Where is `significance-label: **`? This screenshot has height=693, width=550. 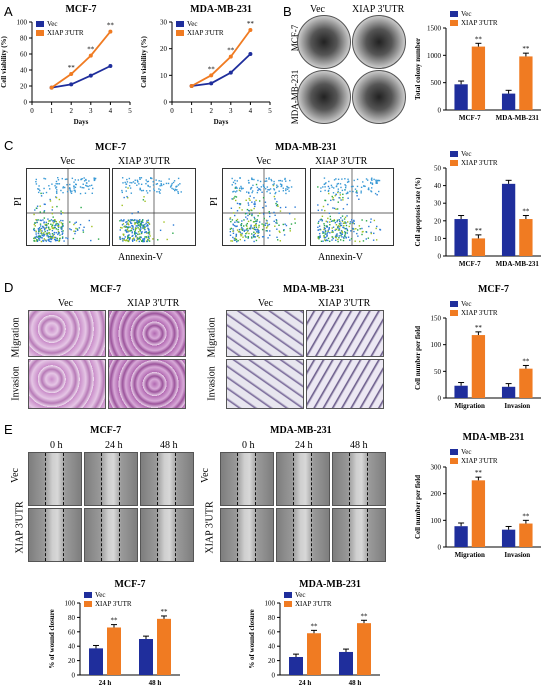 significance-label: ** is located at coordinates (526, 361).